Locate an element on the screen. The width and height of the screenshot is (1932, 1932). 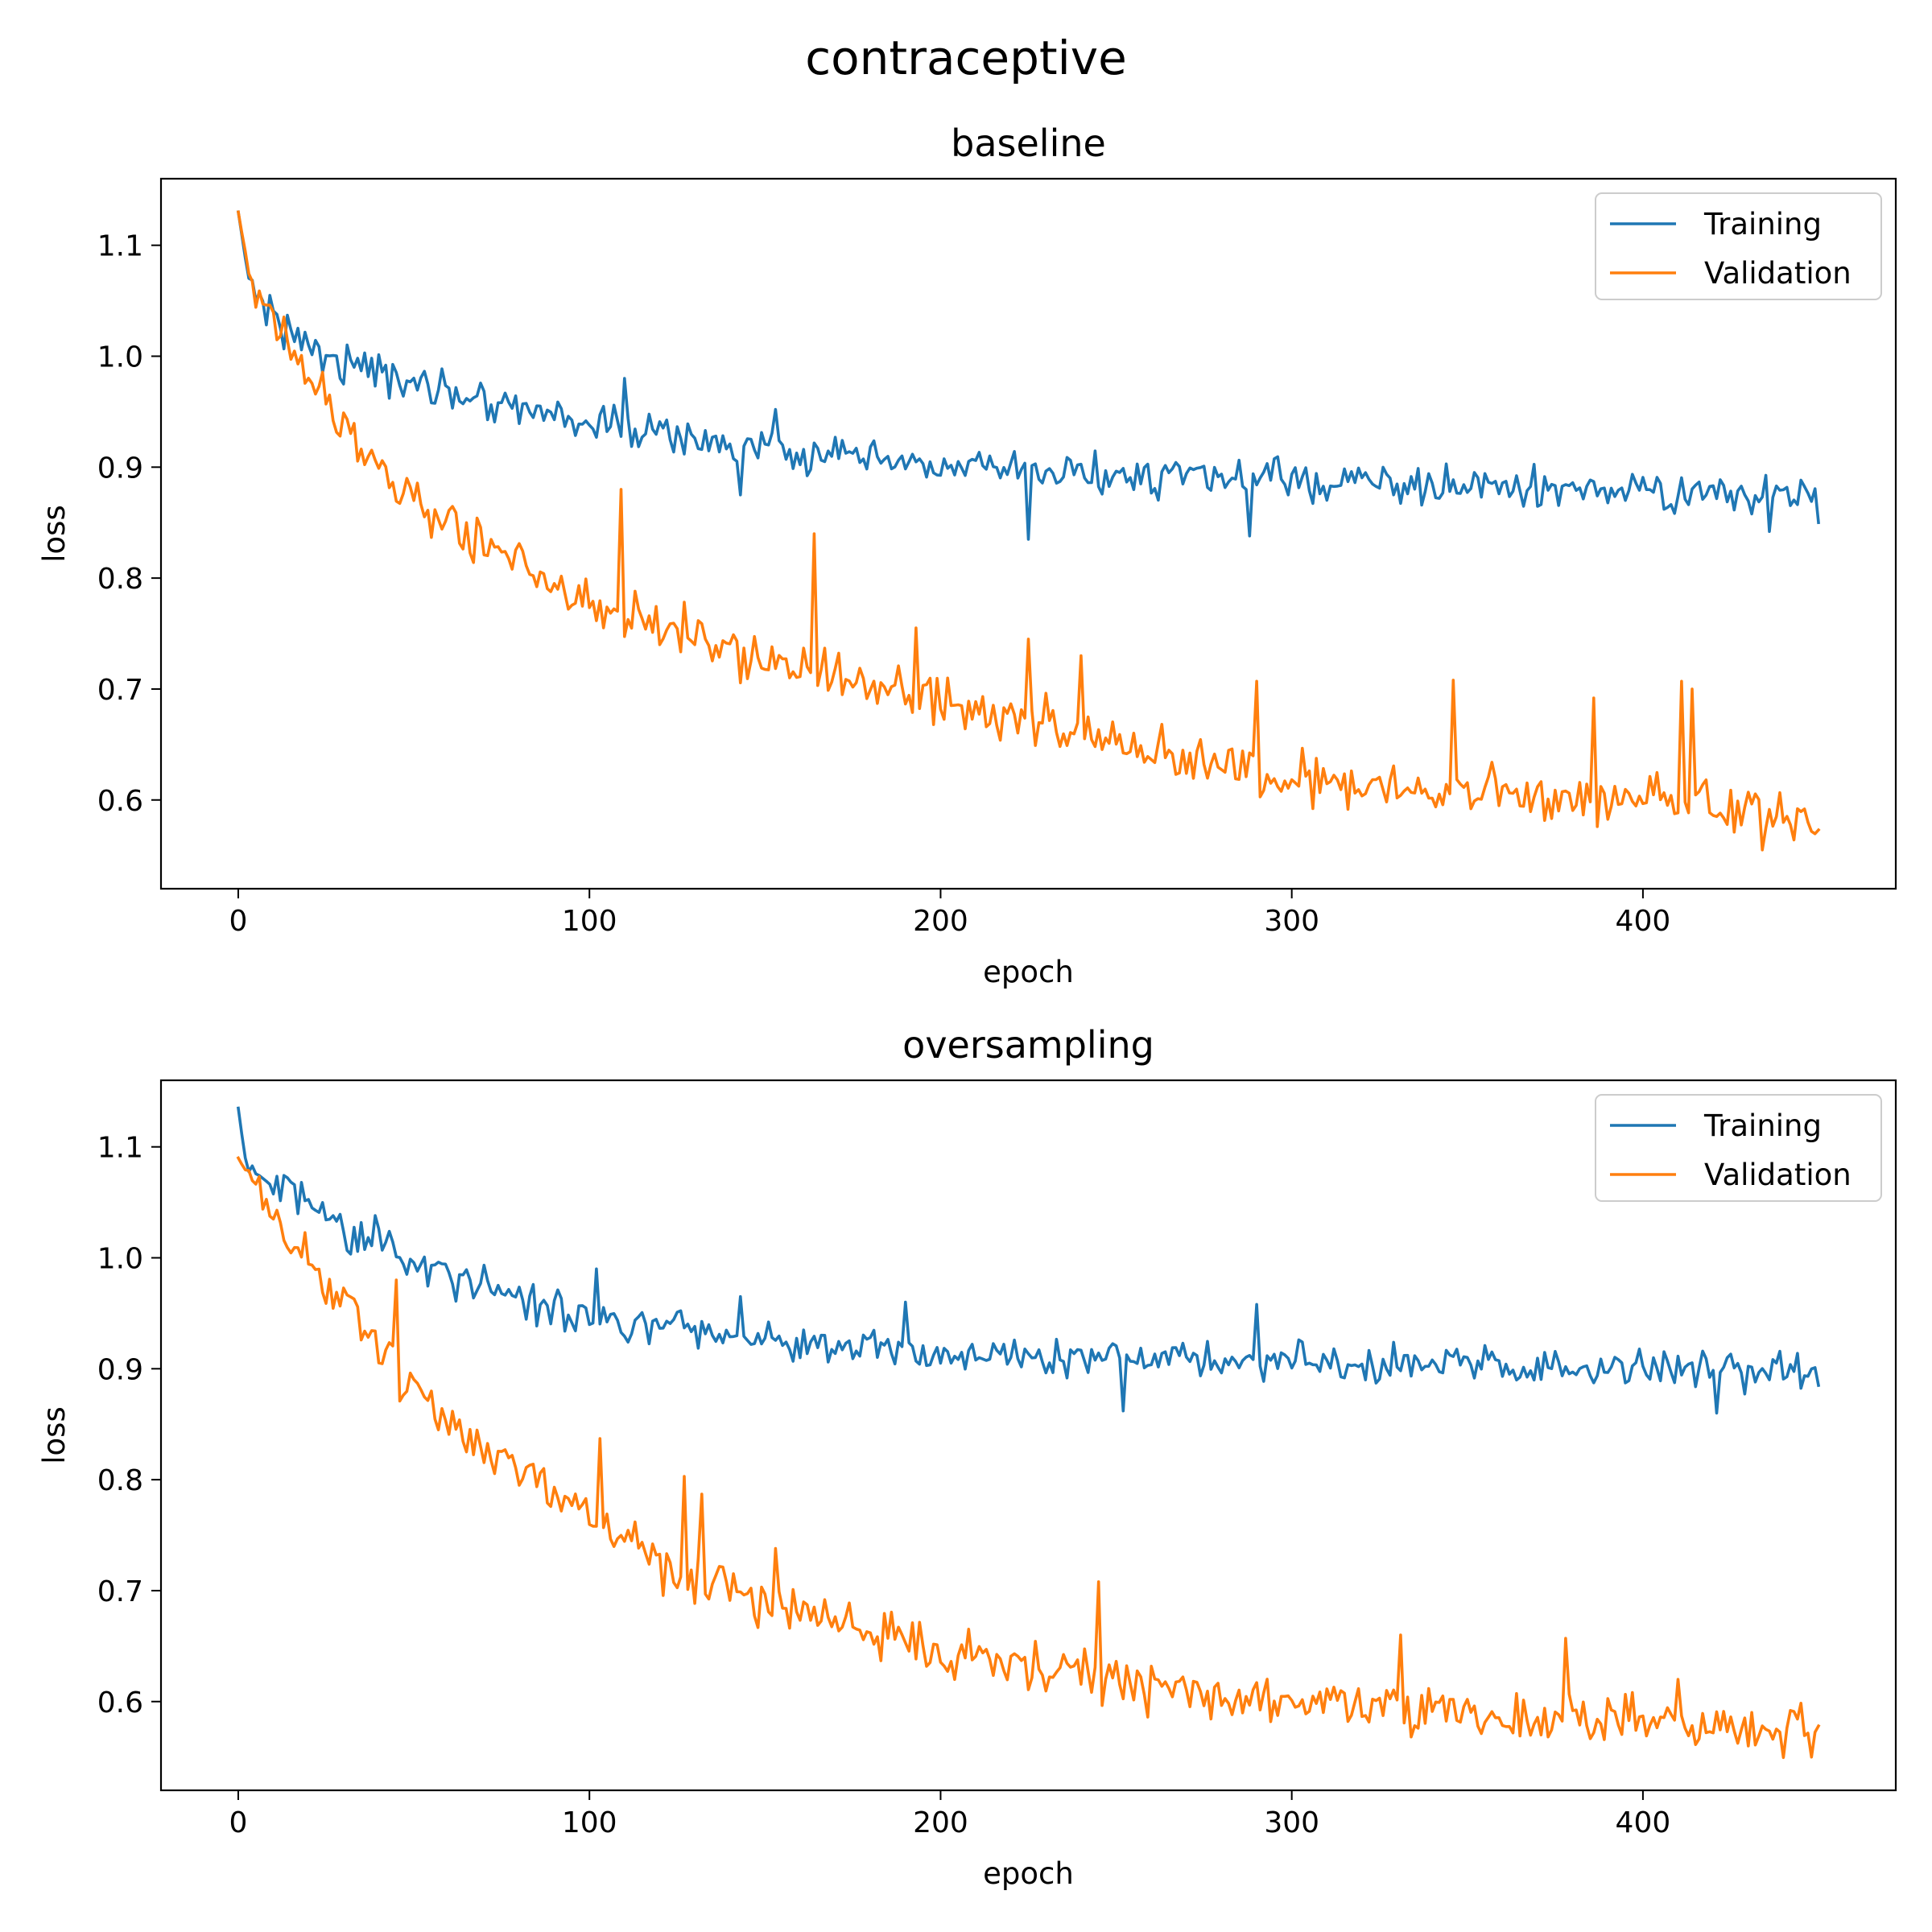
subplot-title: baseline is located at coordinates (1028, 143).